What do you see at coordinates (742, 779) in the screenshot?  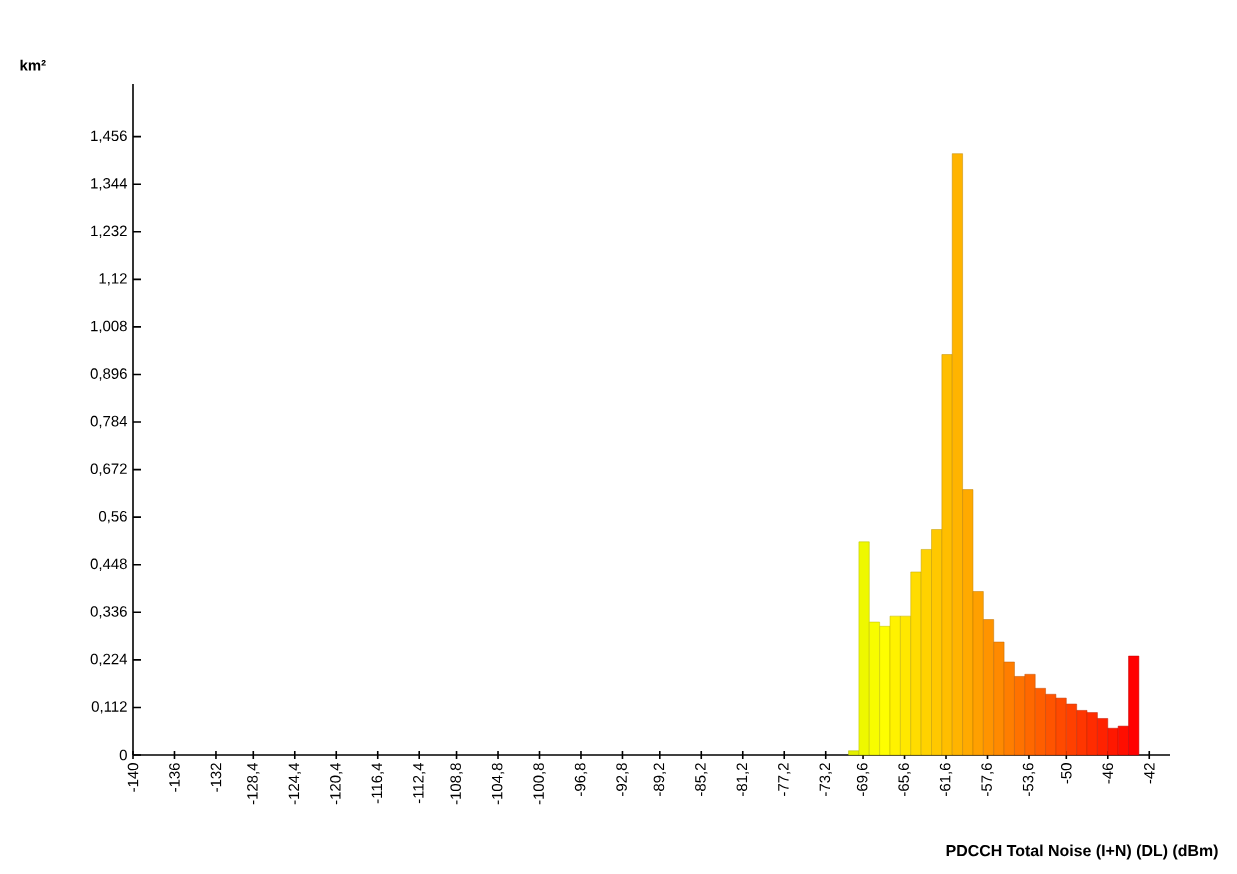 I see `x-tick-label: -81,2` at bounding box center [742, 779].